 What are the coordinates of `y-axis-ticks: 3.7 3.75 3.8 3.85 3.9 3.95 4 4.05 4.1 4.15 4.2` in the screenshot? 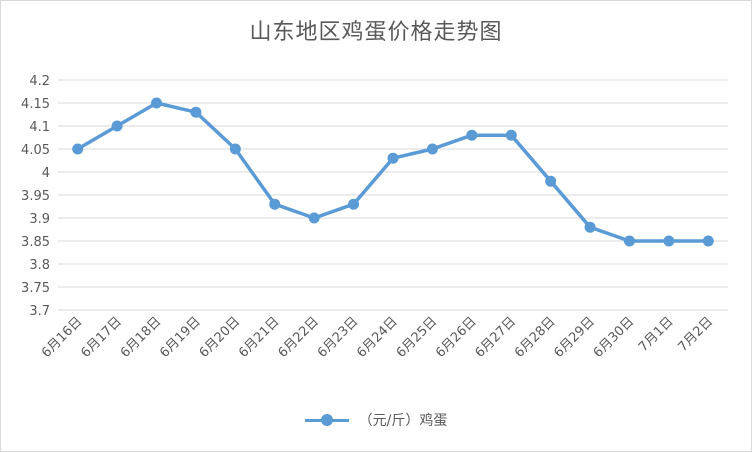 It's located at (35, 196).